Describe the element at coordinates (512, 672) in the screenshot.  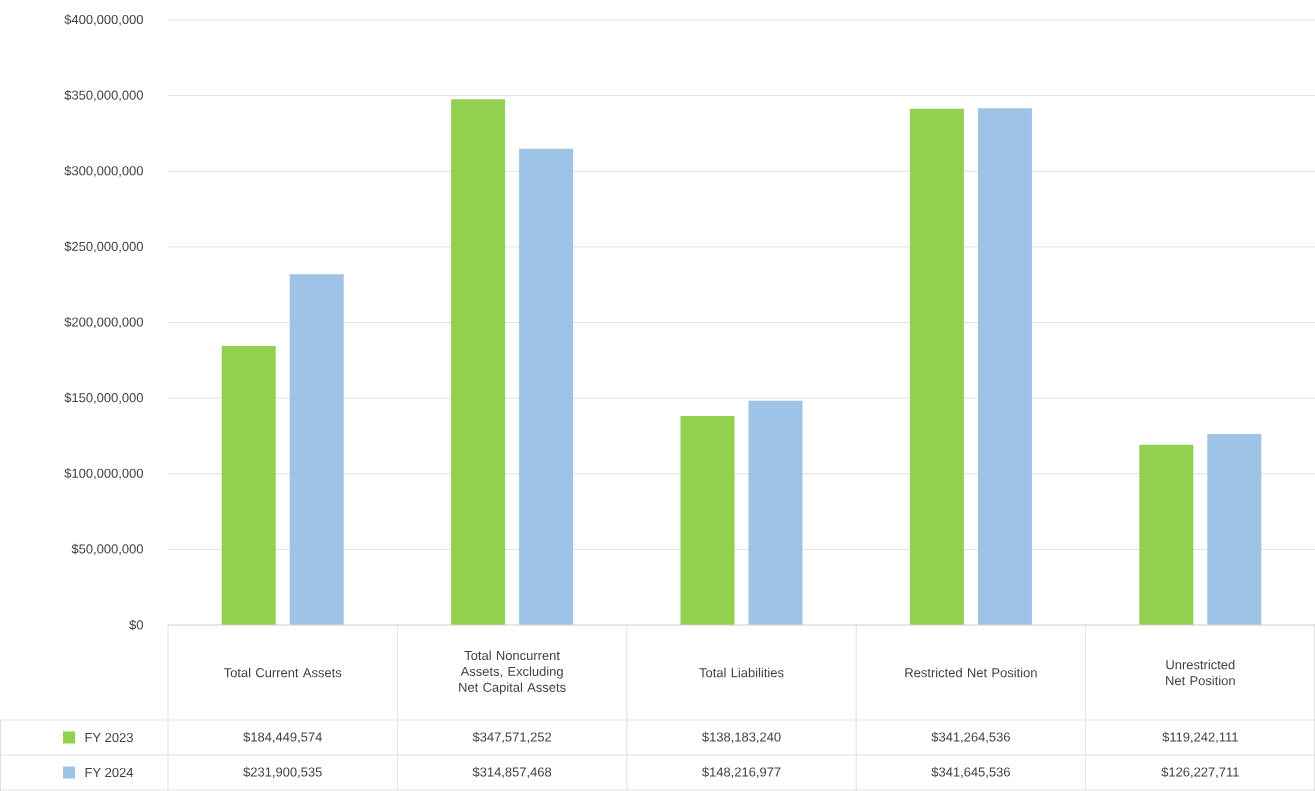
I see `x-tick-label: Total Noncurrent Assets, Excluding Net Capital Assets` at that location.